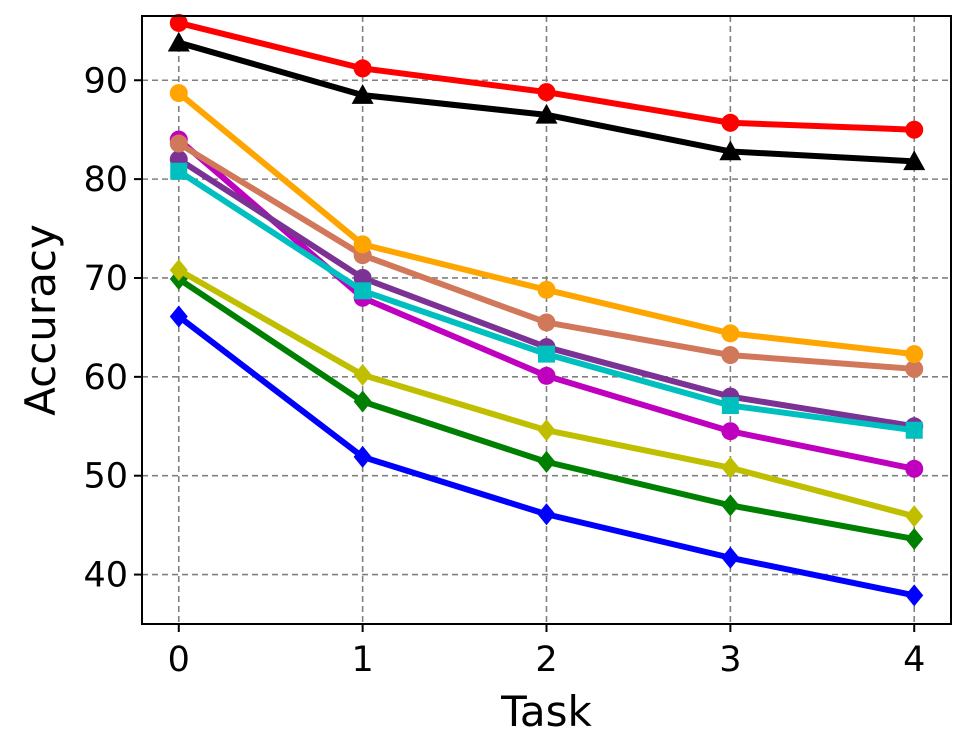 This screenshot has width=969, height=754. Describe the element at coordinates (546, 660) in the screenshot. I see `x-tick-label: 2` at that location.